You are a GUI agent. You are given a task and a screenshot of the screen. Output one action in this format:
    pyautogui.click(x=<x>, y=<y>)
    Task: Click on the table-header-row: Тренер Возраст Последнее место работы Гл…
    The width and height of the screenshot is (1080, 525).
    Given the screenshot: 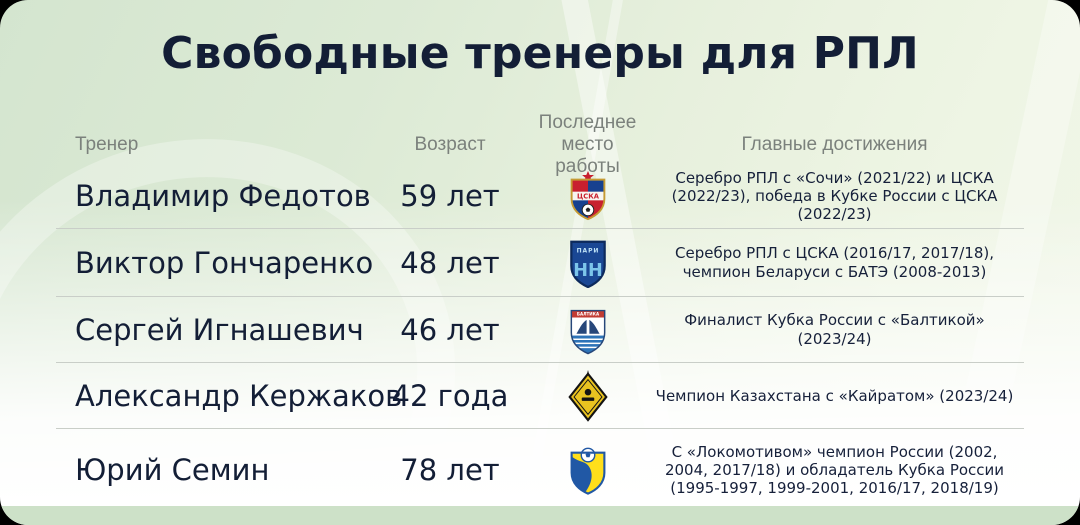 What is the action you would take?
    pyautogui.click(x=540, y=144)
    